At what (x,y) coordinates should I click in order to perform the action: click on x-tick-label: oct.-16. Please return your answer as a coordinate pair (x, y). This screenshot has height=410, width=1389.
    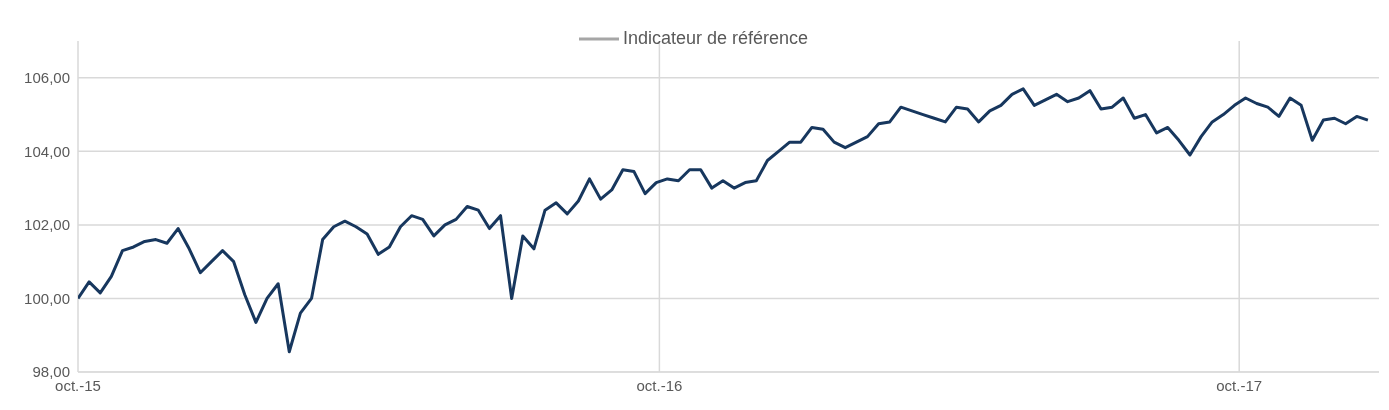
    Looking at the image, I should click on (659, 385).